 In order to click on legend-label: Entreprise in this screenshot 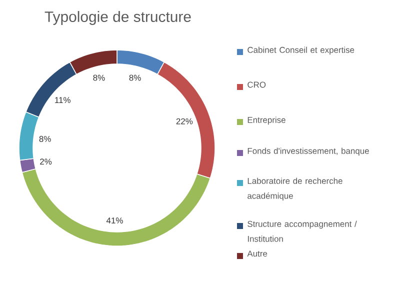, I will do `click(267, 120)`.